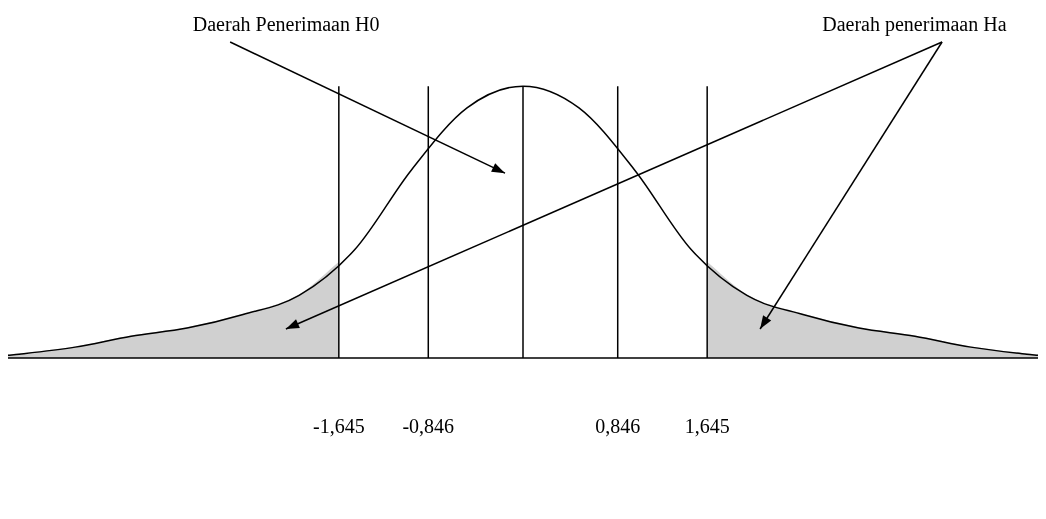 The width and height of the screenshot is (1046, 519). What do you see at coordinates (618, 426) in the screenshot?
I see `x-tick-label: 0,846` at bounding box center [618, 426].